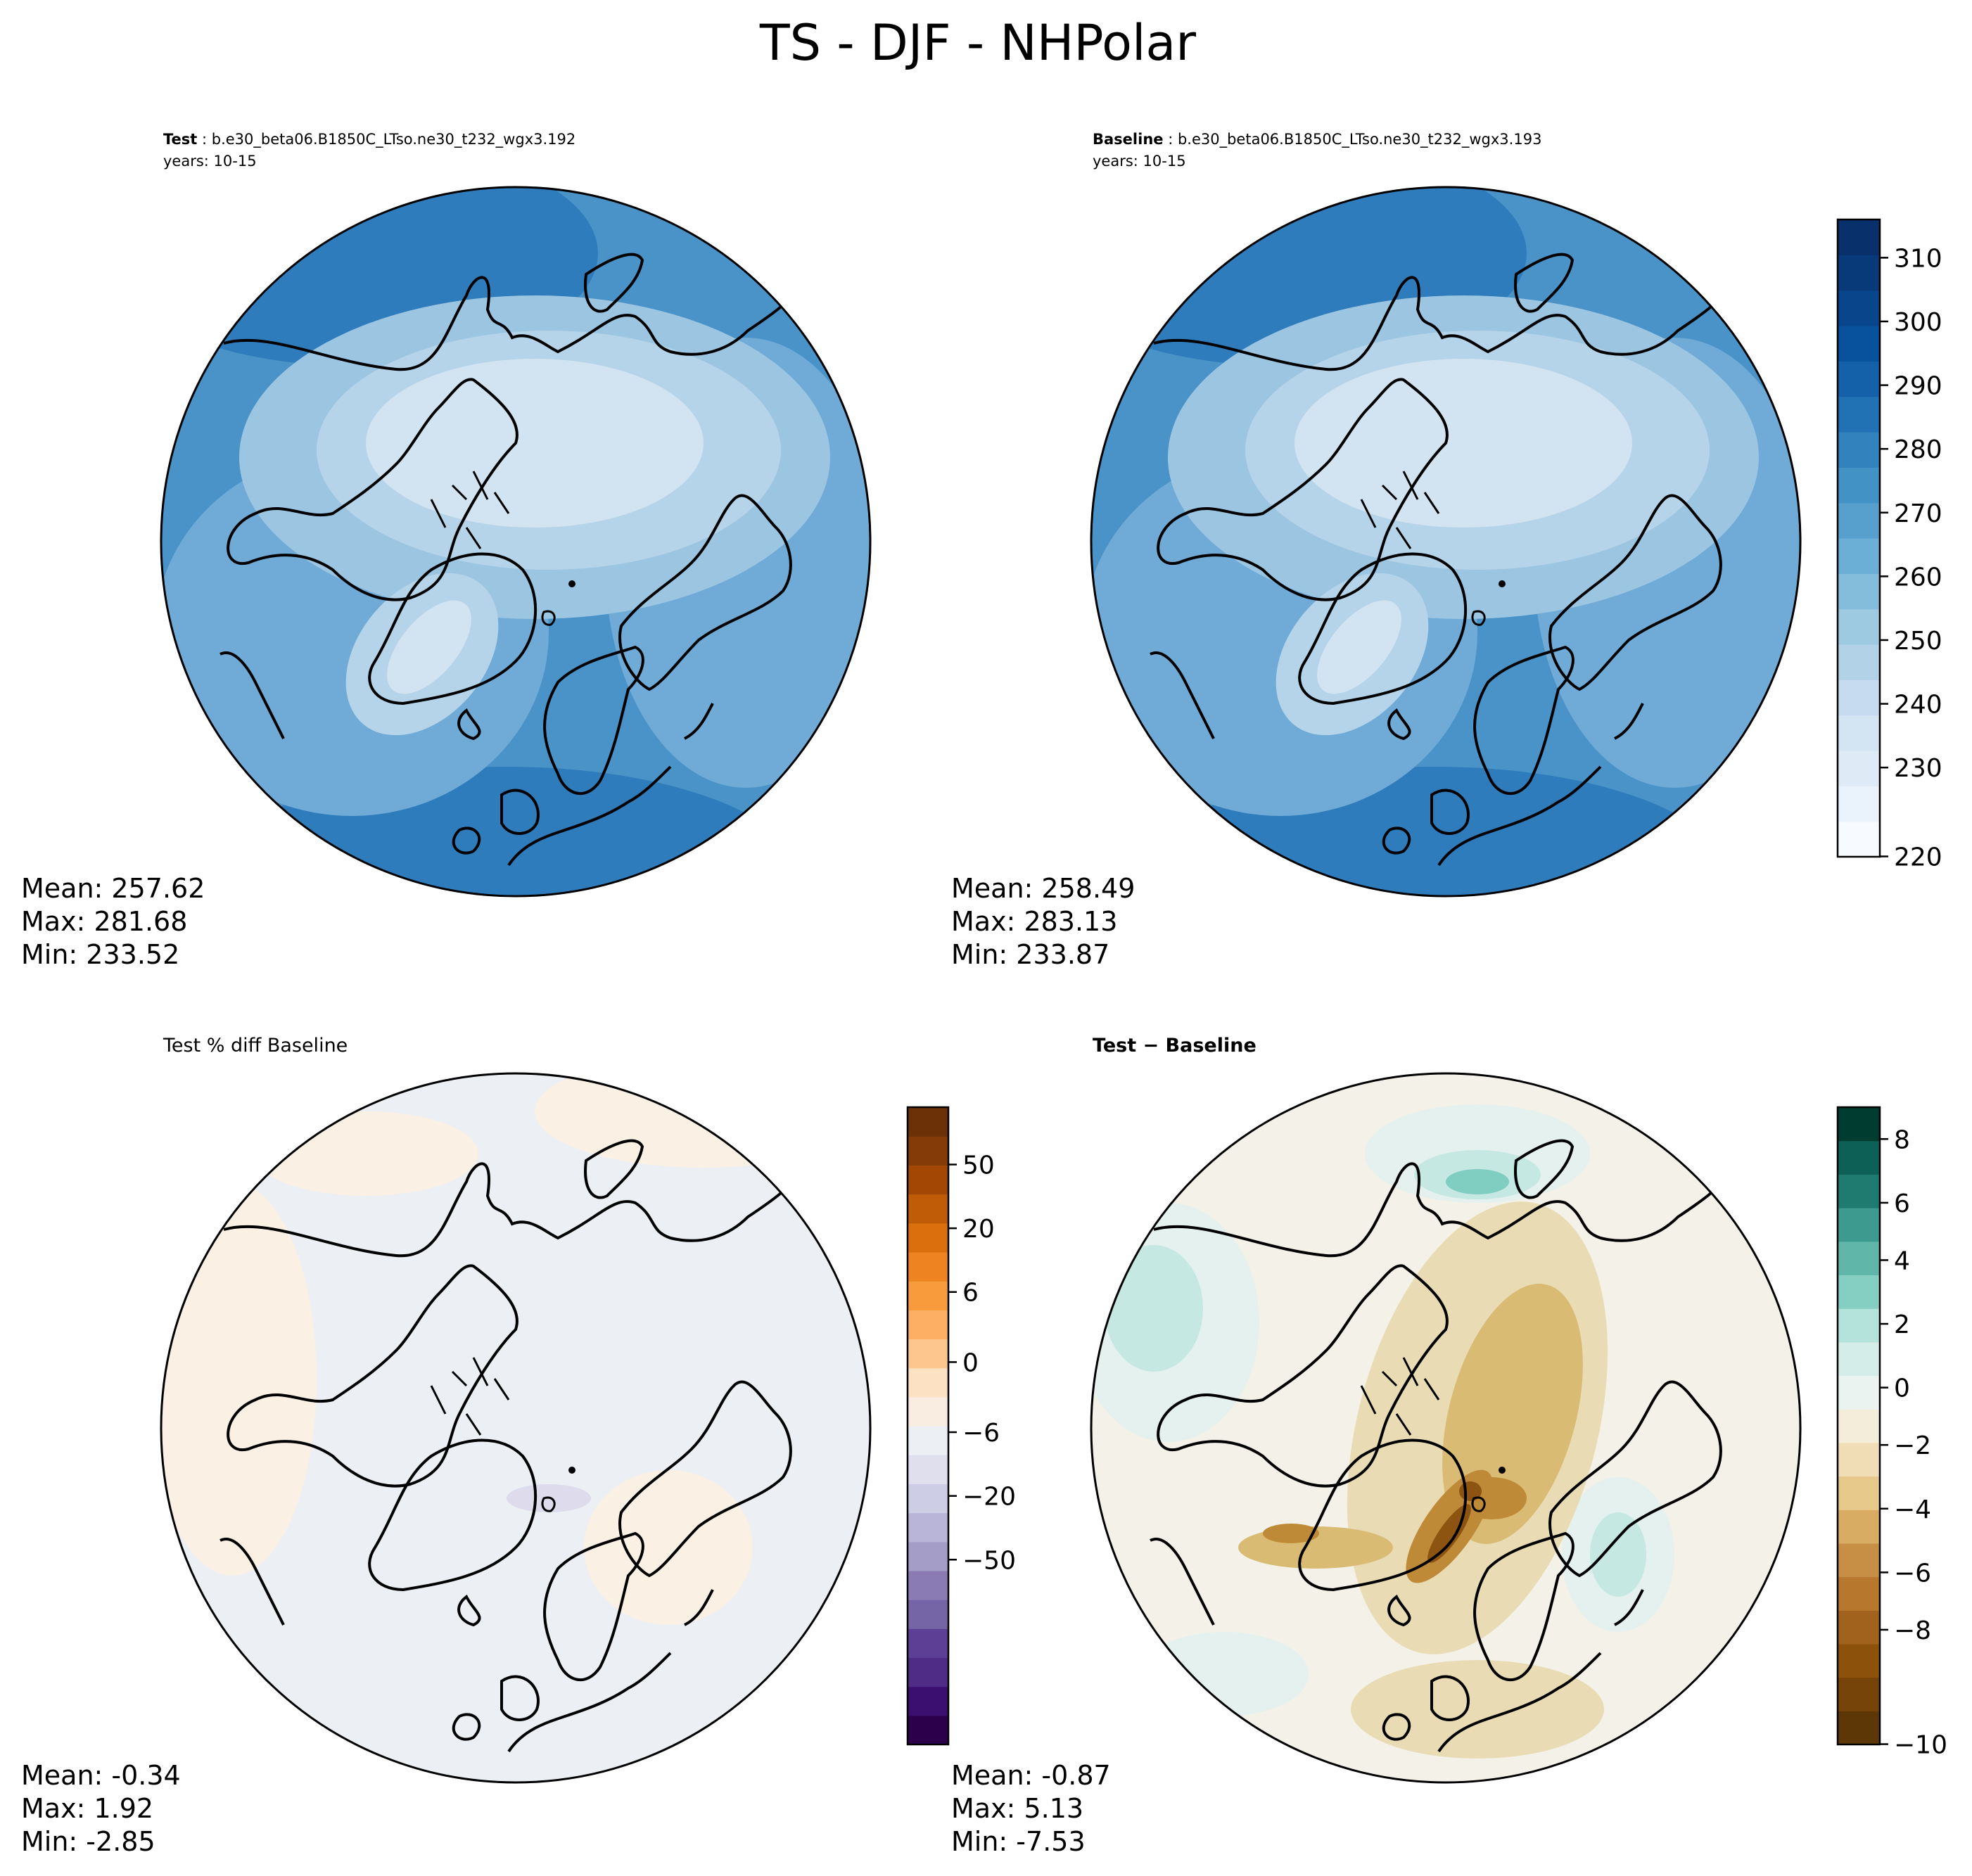  Describe the element at coordinates (1445, 541) in the screenshot. I see `panel-baseline-map` at that location.